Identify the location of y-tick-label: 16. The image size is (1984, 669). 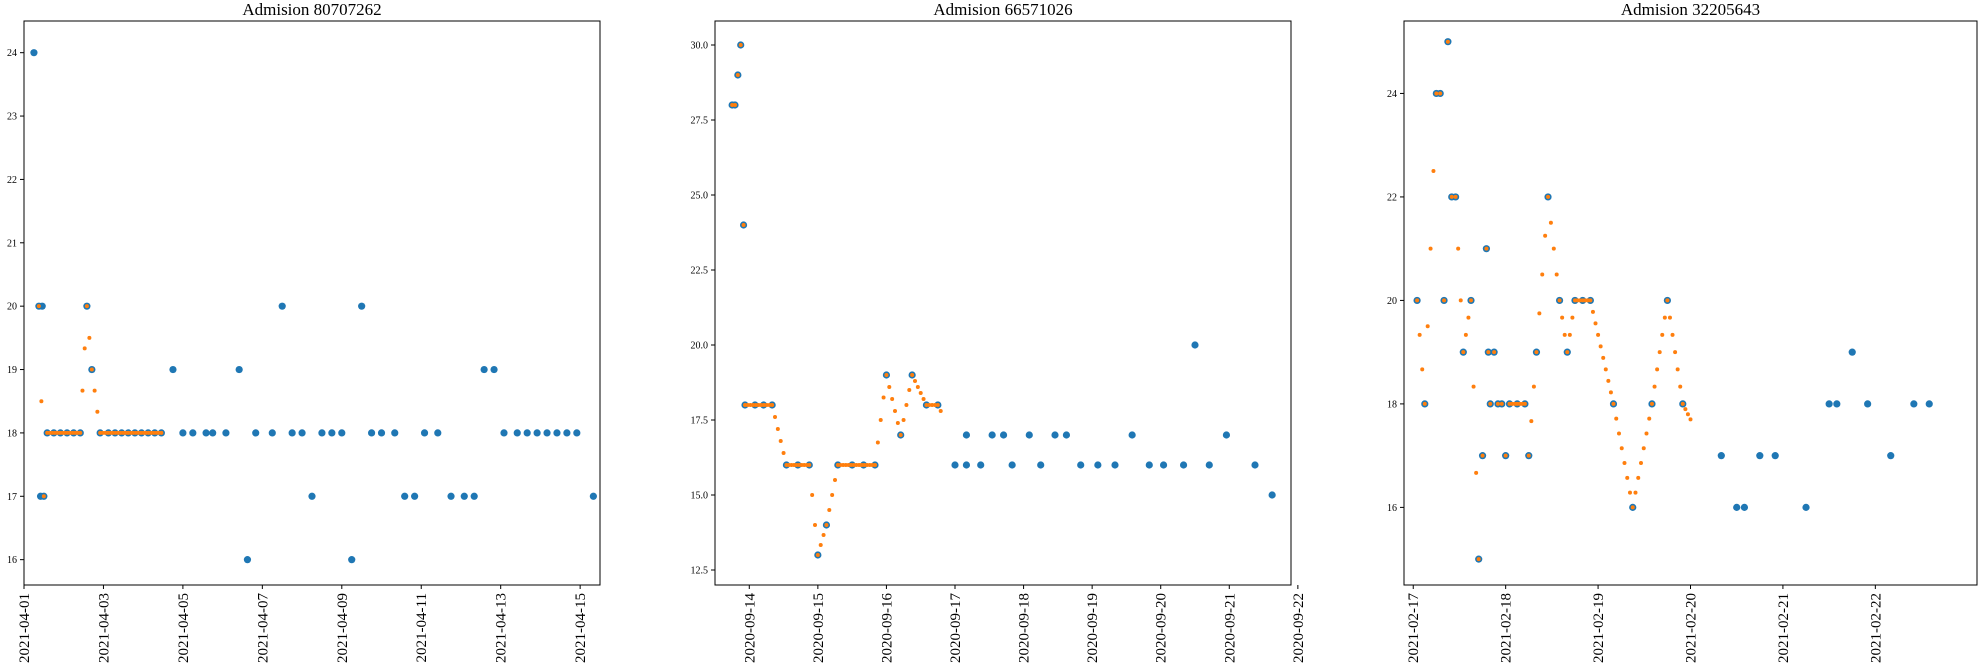
(1392, 508).